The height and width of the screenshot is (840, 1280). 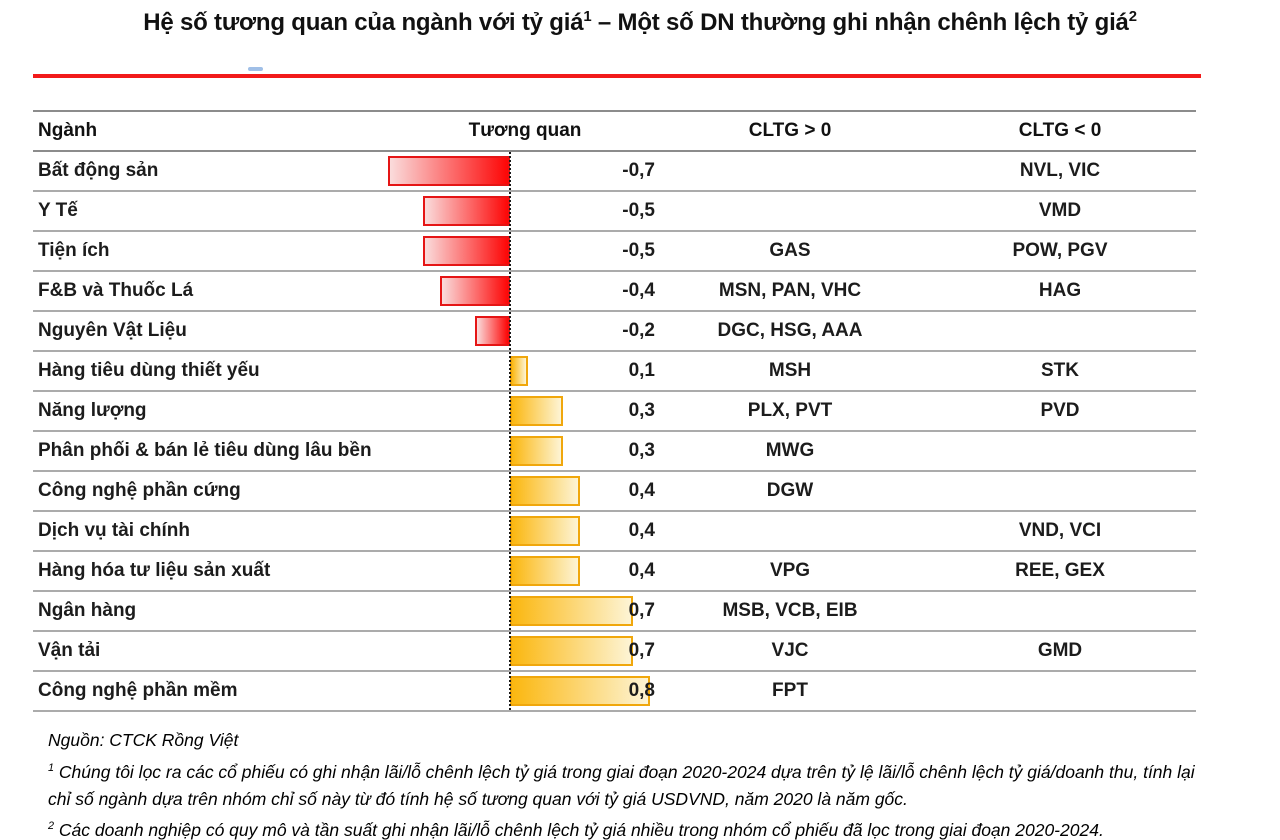 What do you see at coordinates (790, 250) in the screenshot?
I see `tickers-cltg-positive: GAS` at bounding box center [790, 250].